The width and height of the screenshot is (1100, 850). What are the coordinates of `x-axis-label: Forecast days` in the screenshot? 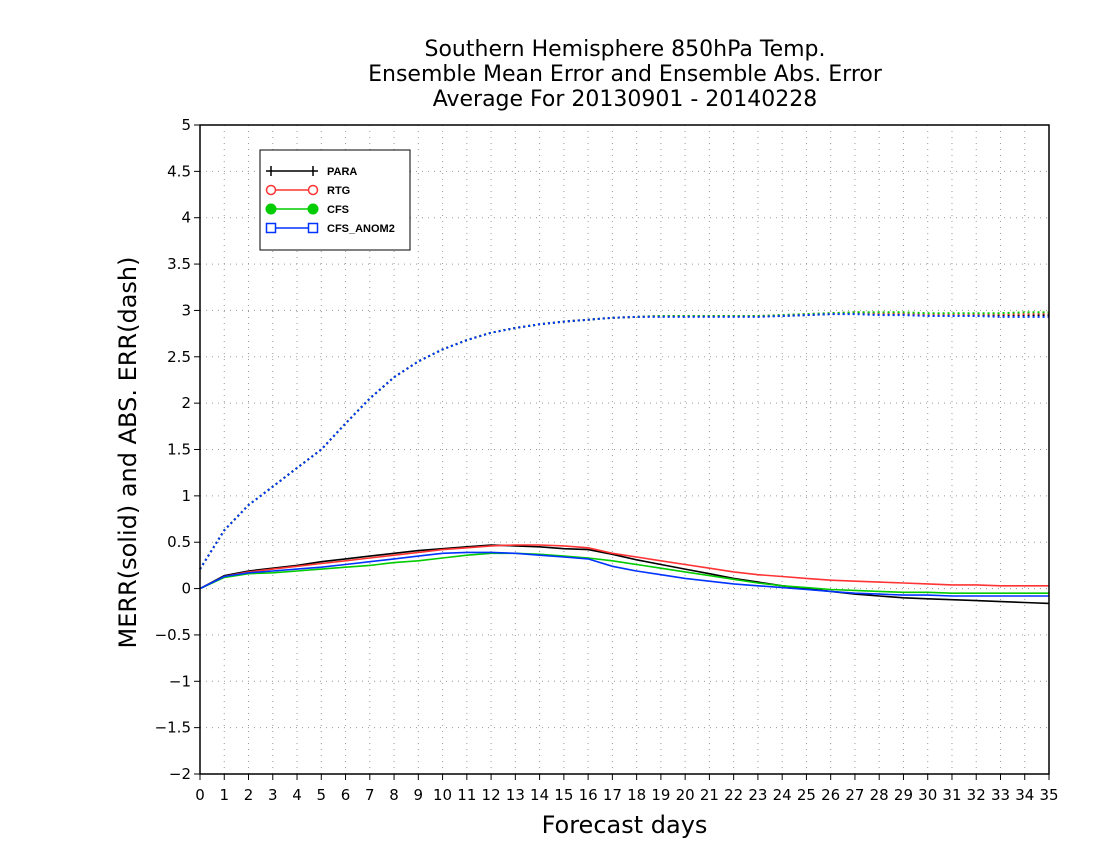 It's located at (625, 825).